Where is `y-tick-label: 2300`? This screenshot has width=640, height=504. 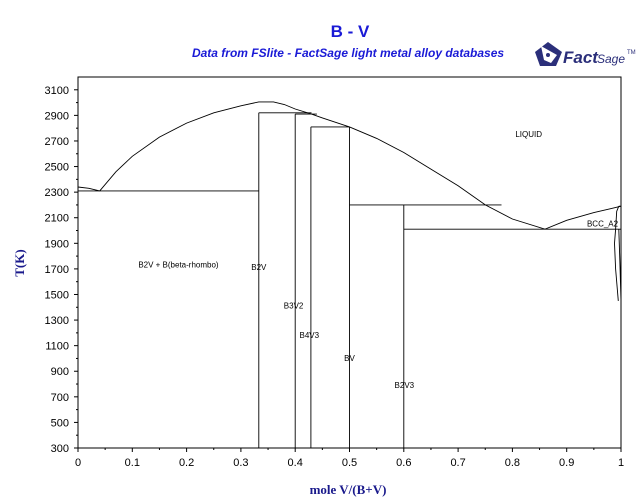
y-tick-label: 2300 is located at coordinates (57, 193).